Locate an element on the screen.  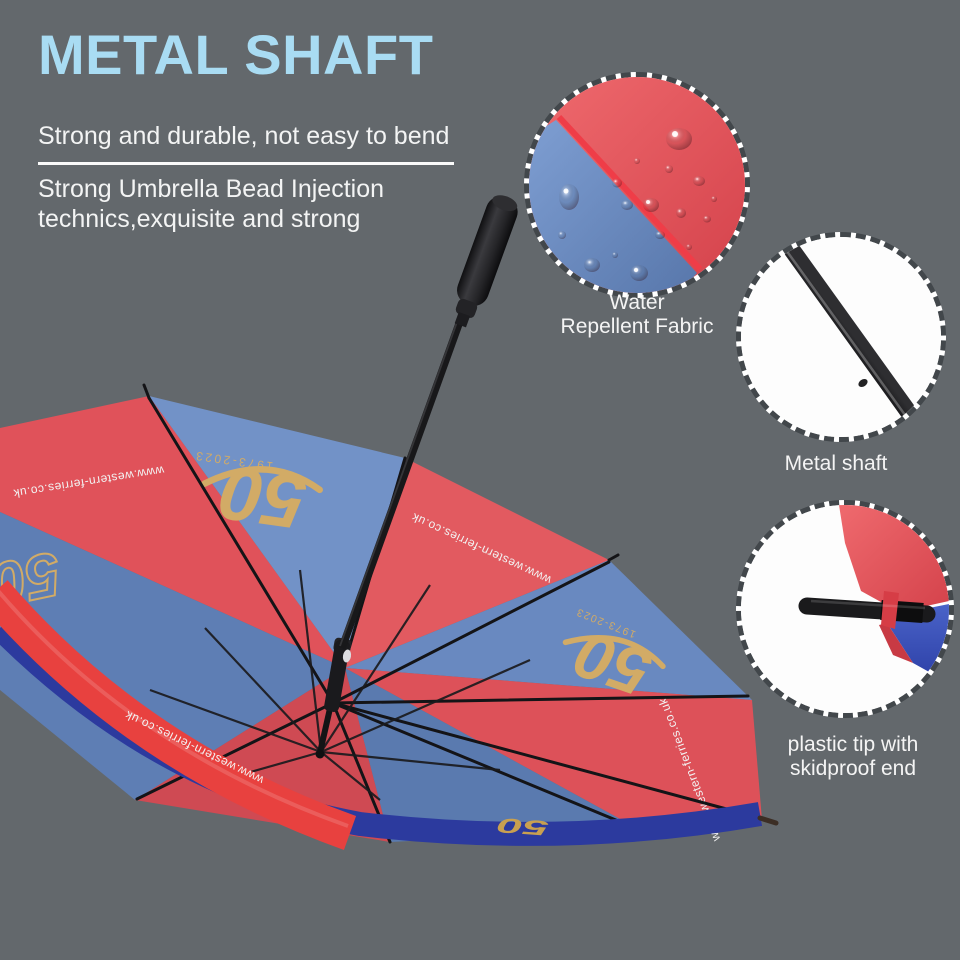
subtitle: Strong and durable, not easy to bend is located at coordinates (244, 136).